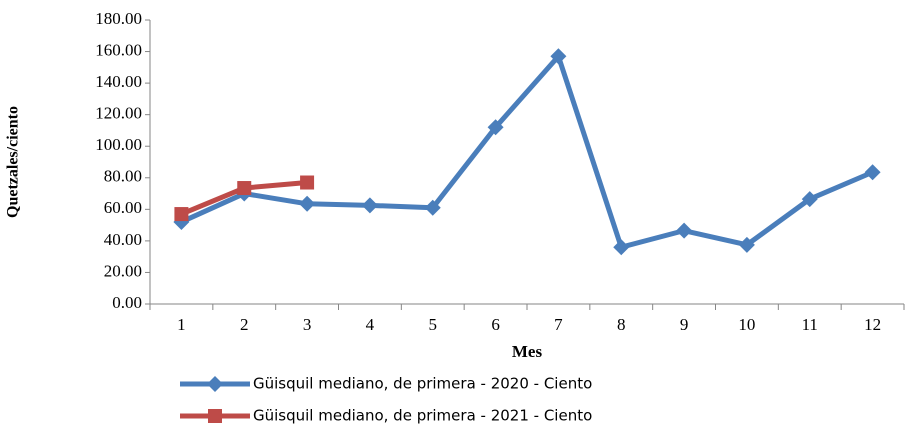  Describe the element at coordinates (495, 324) in the screenshot. I see `x-tick-label: 6` at that location.